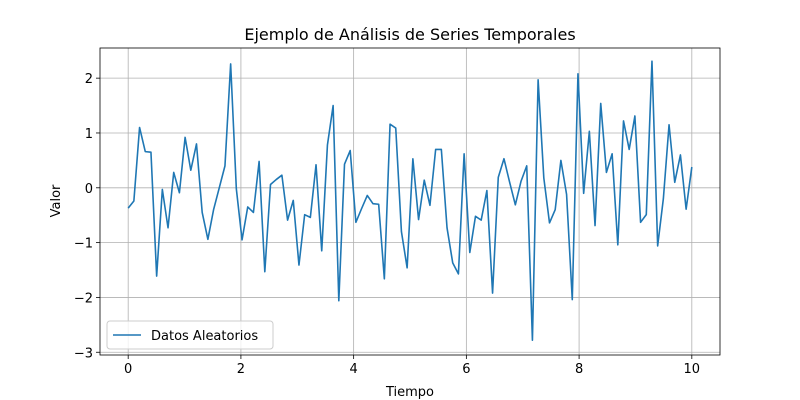  What do you see at coordinates (412, 366) in the screenshot?
I see `x-axis: 0 2 4 6 8 10` at bounding box center [412, 366].